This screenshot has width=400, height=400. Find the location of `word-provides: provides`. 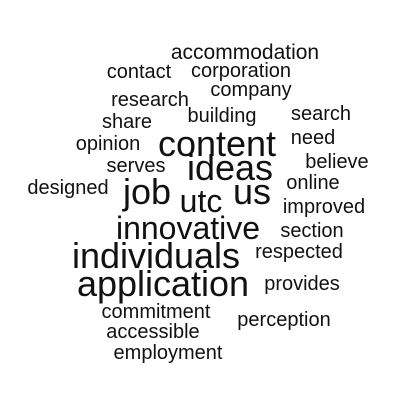

word-provides: provides is located at coordinates (302, 284).